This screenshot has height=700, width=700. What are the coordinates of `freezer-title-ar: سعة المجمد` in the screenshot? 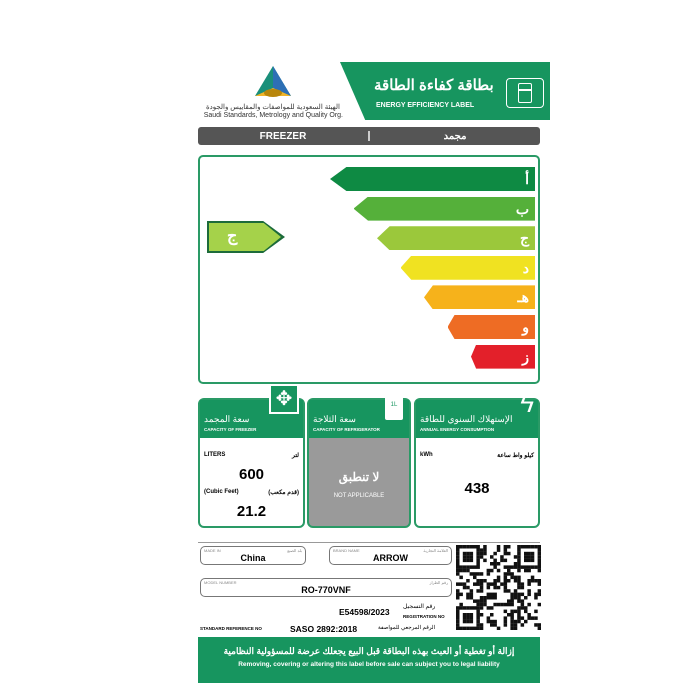 It's located at (227, 419).